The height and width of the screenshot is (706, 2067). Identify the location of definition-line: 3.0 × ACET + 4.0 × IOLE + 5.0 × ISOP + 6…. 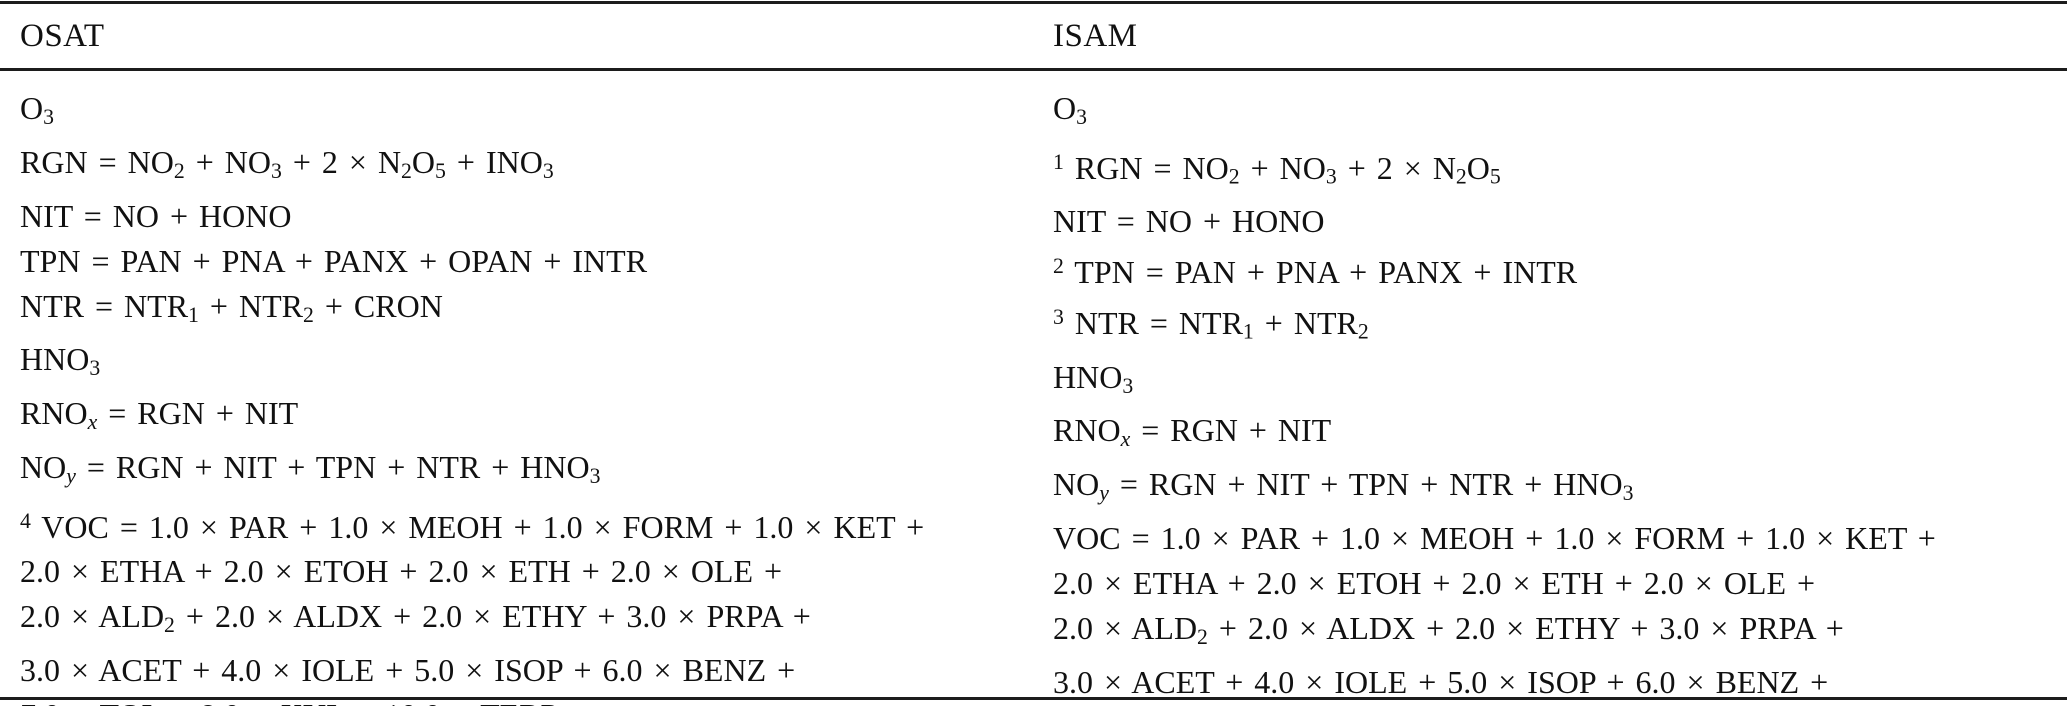
(1560, 682).